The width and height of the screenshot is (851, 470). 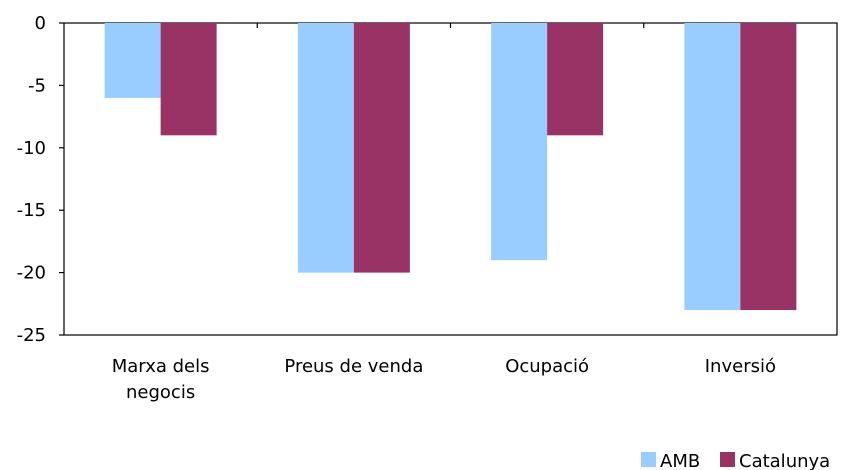 What do you see at coordinates (40, 23) in the screenshot?
I see `y-tick-label: 0` at bounding box center [40, 23].